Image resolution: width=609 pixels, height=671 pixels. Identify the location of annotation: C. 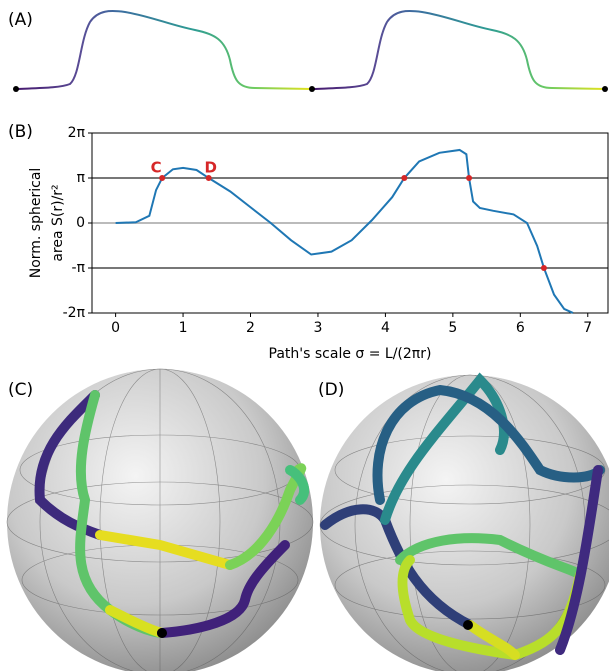
(156, 168).